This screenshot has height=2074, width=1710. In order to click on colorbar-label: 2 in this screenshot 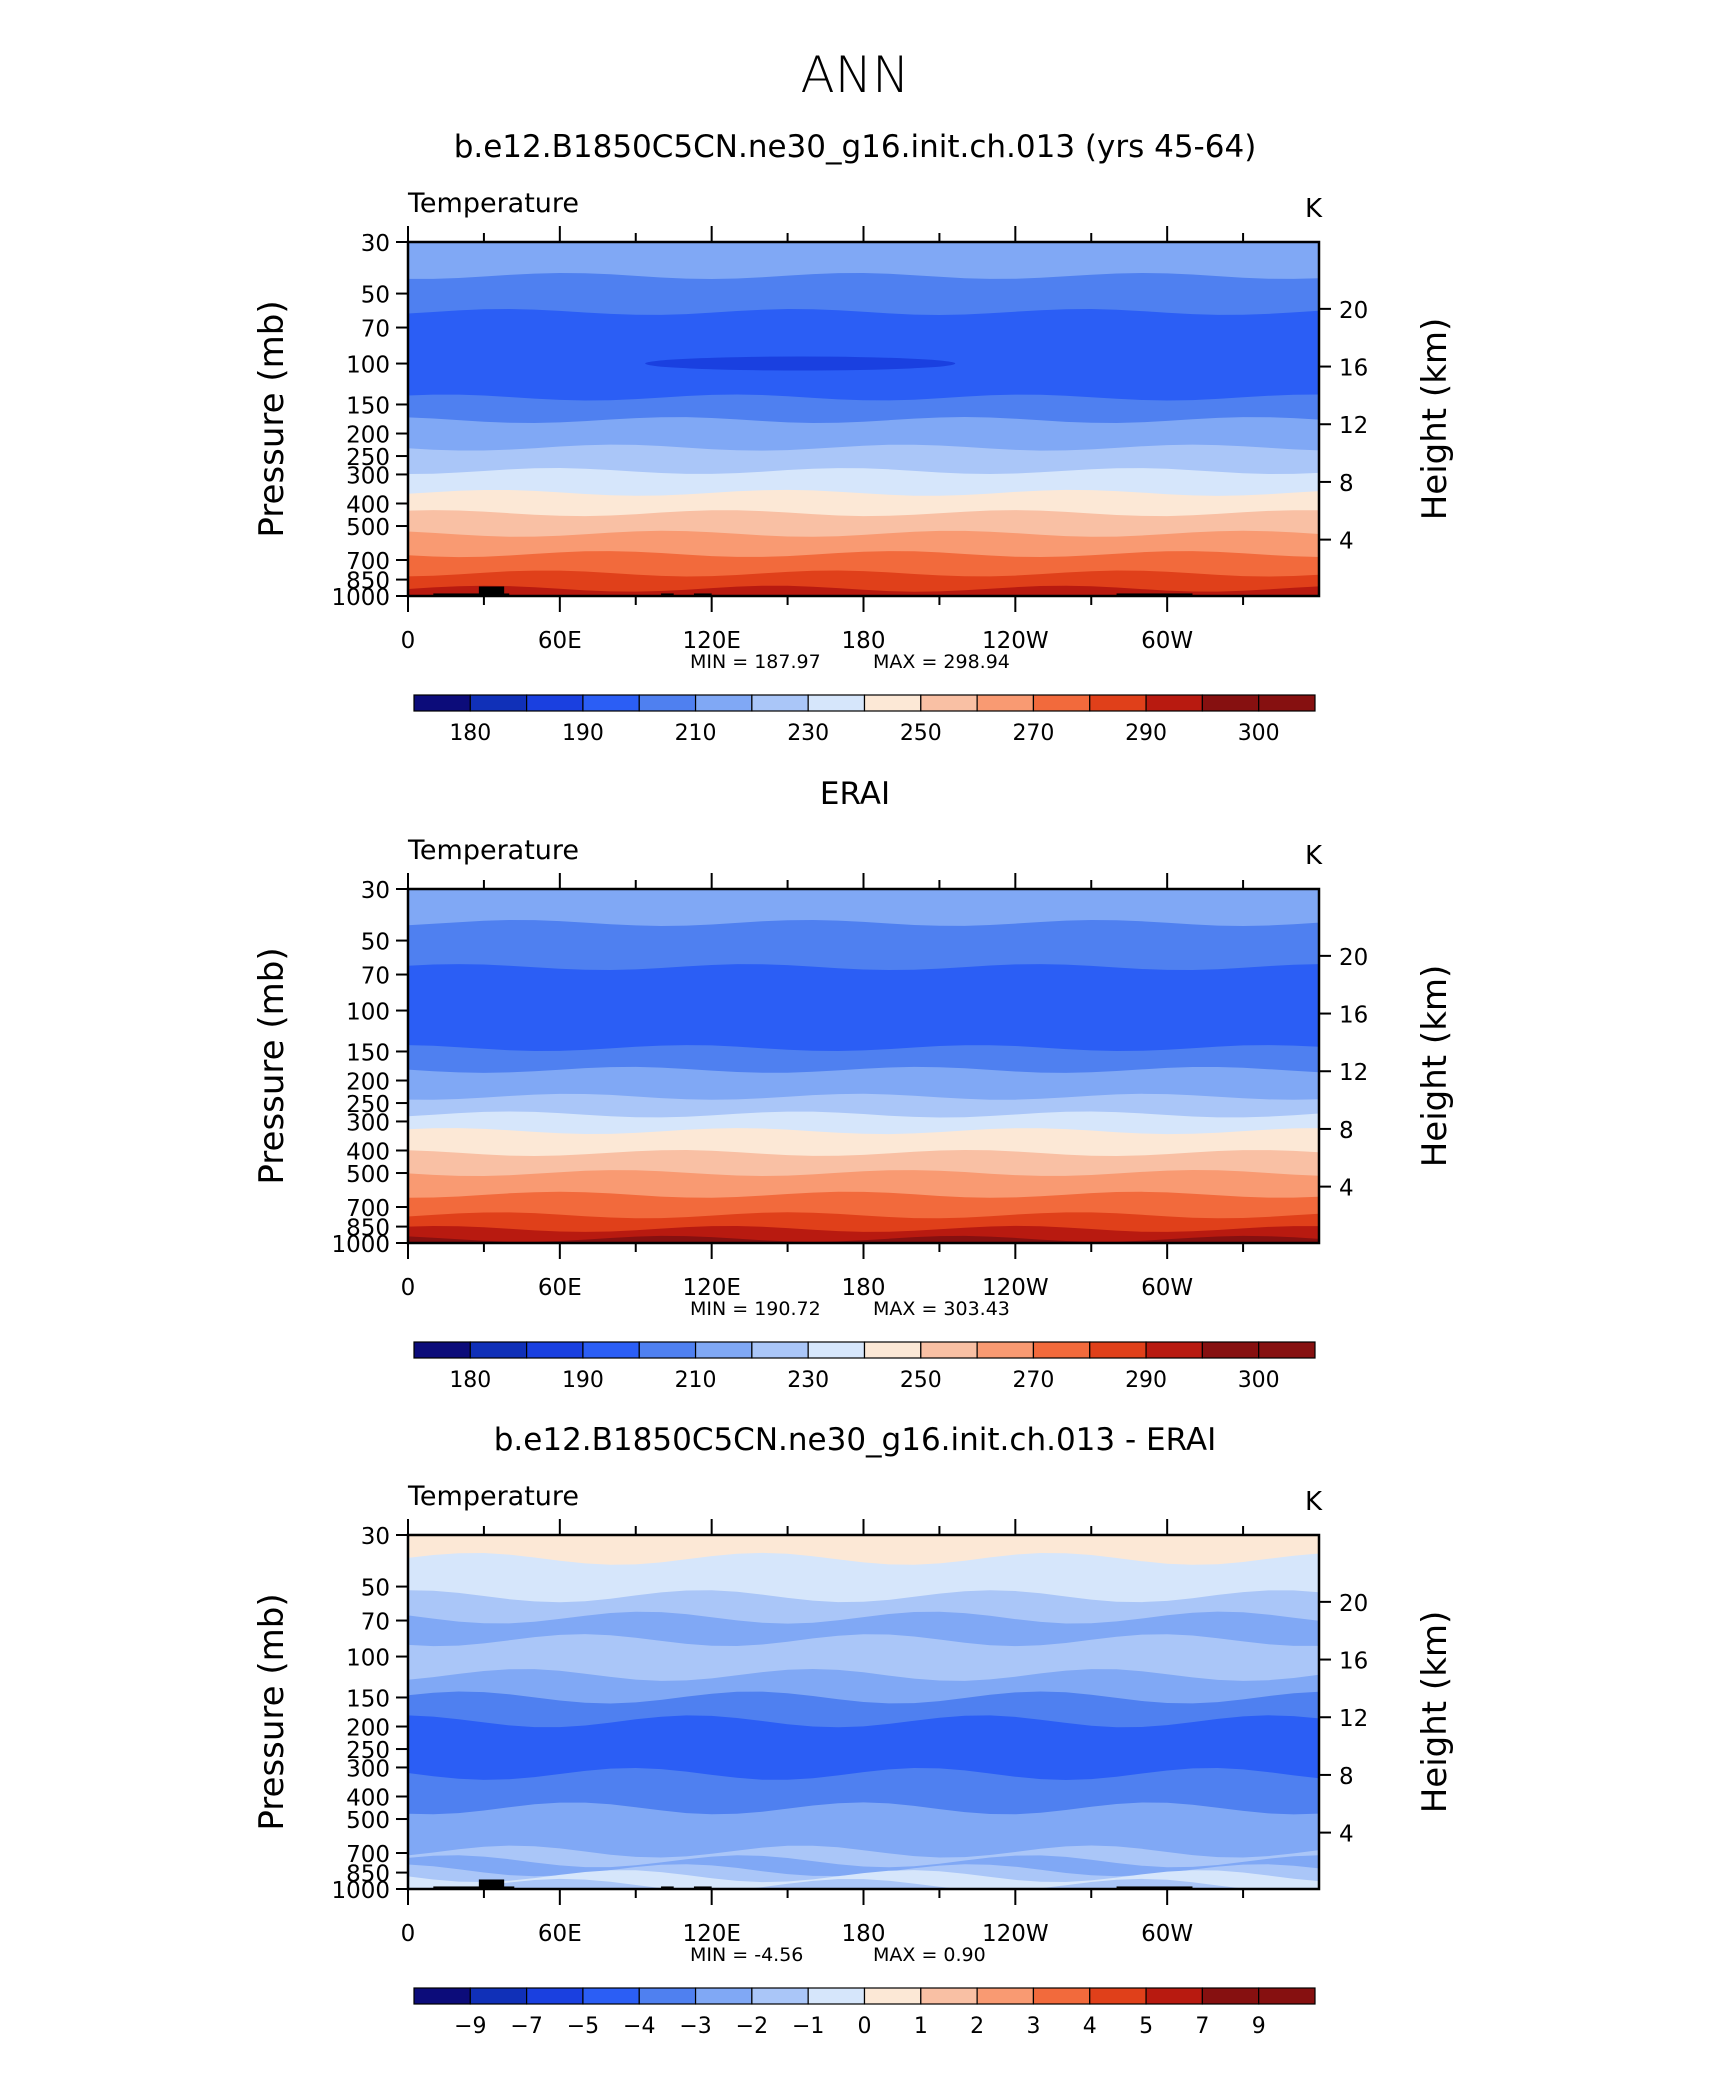, I will do `click(977, 2026)`.